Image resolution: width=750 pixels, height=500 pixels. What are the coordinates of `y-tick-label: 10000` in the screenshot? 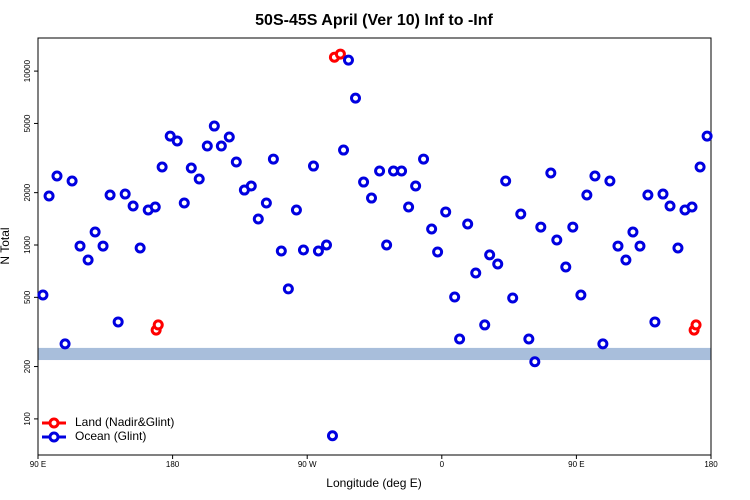 It's located at (27, 70).